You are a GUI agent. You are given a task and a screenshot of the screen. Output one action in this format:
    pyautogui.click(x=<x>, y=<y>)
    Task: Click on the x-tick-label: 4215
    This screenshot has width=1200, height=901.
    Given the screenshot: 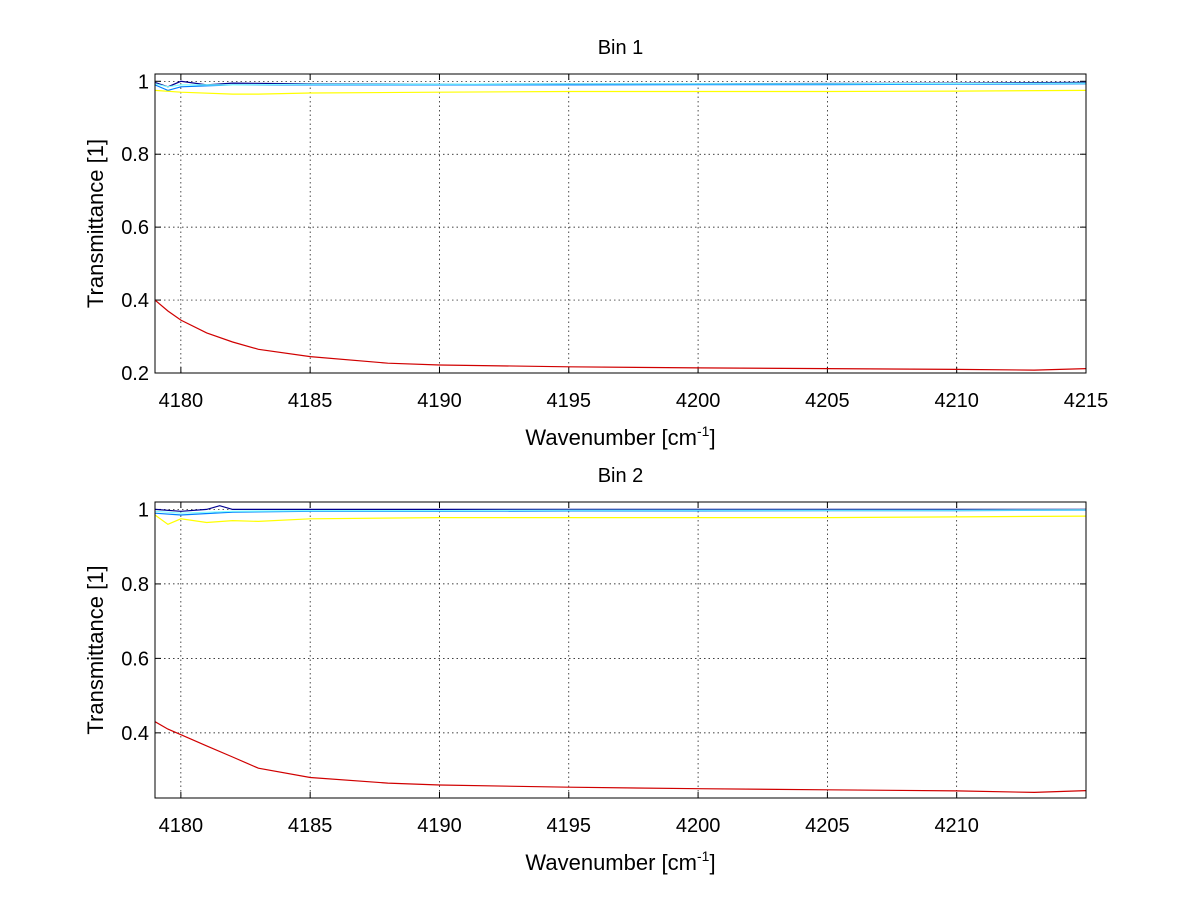 What is the action you would take?
    pyautogui.click(x=1086, y=401)
    